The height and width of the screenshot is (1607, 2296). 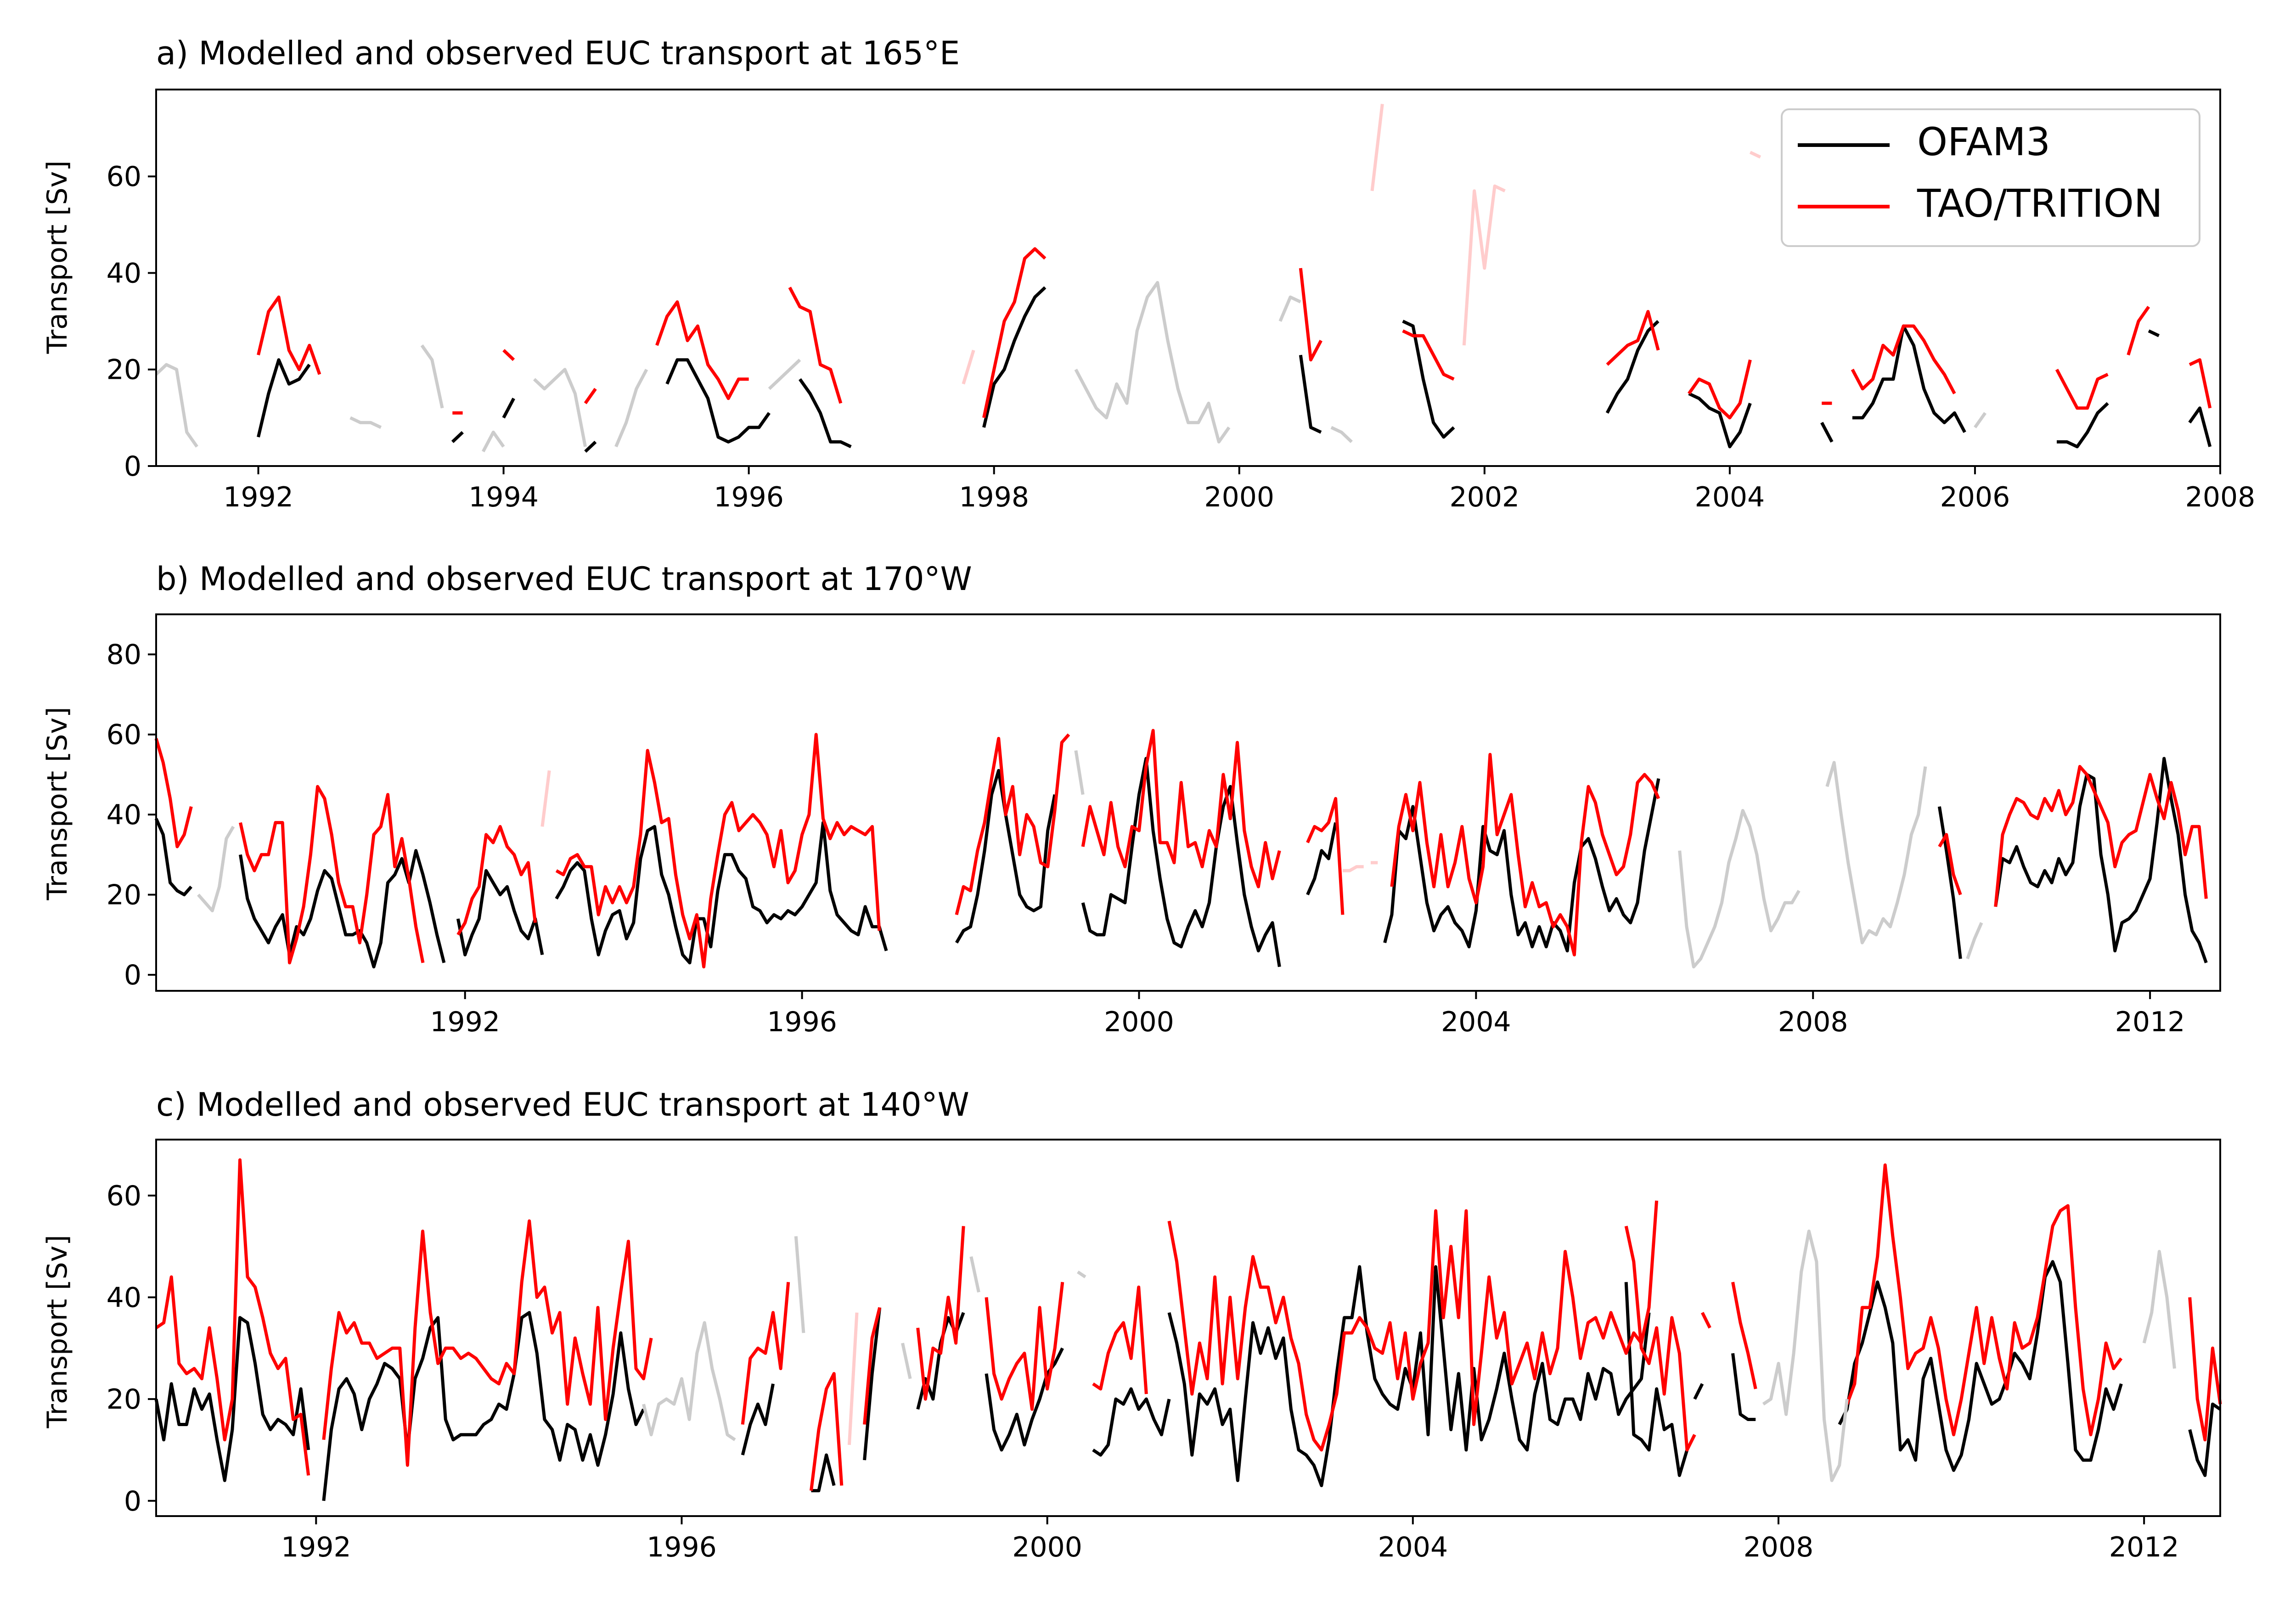 I want to click on legend-label-ofam3: OFAM3, so click(x=1983, y=141).